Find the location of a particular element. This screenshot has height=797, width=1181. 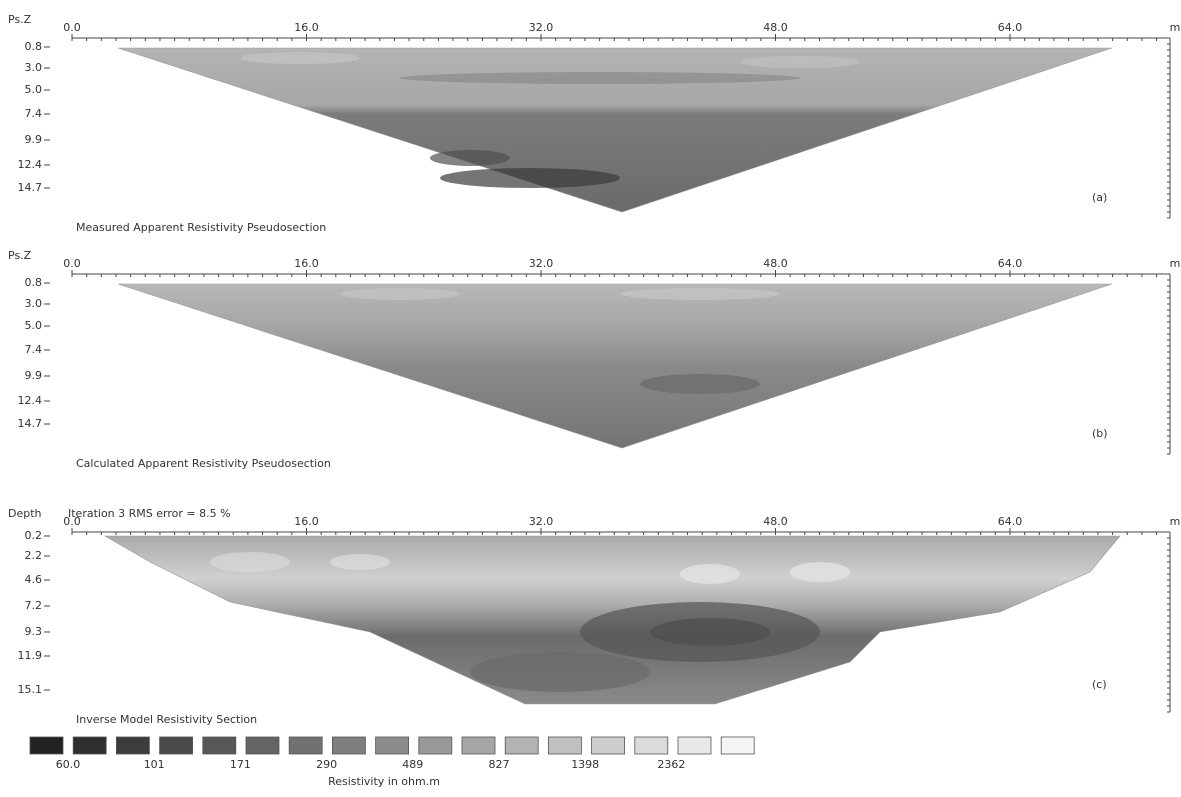

legend-label: 290 is located at coordinates (326, 764).